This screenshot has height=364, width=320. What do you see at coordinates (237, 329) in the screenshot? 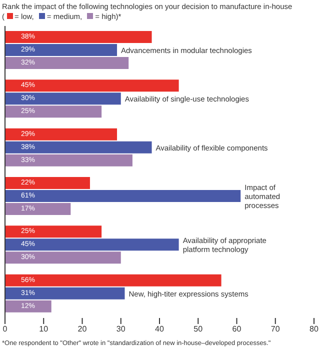
I see `x-tick-label: 60` at bounding box center [237, 329].